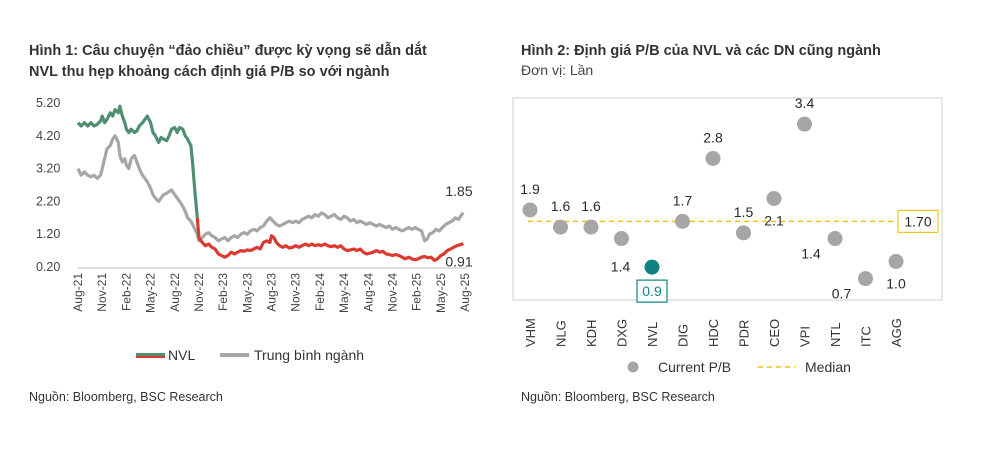 Image resolution: width=1001 pixels, height=465 pixels. What do you see at coordinates (866, 336) in the screenshot?
I see `category-label-itc: ITC` at bounding box center [866, 336].